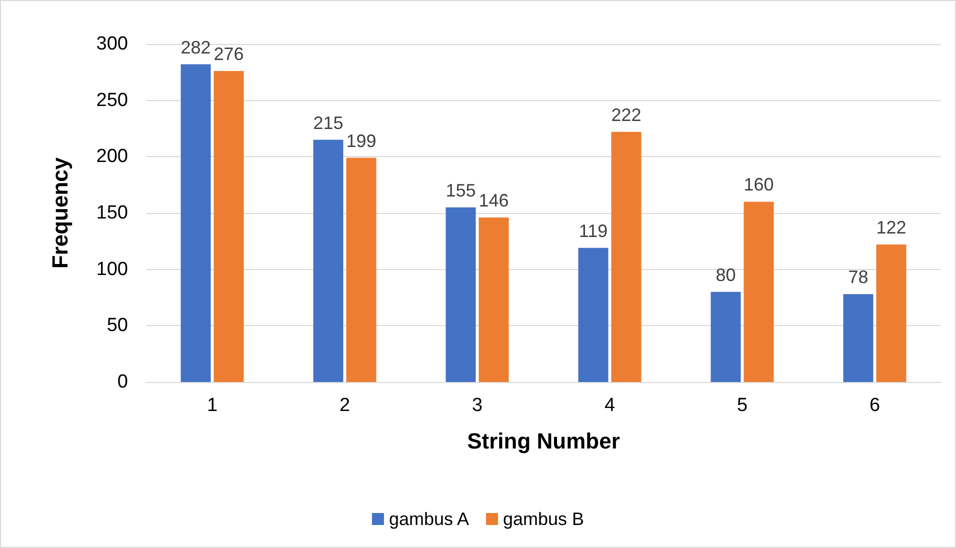 This screenshot has width=956, height=548. I want to click on data-label: 146, so click(493, 200).